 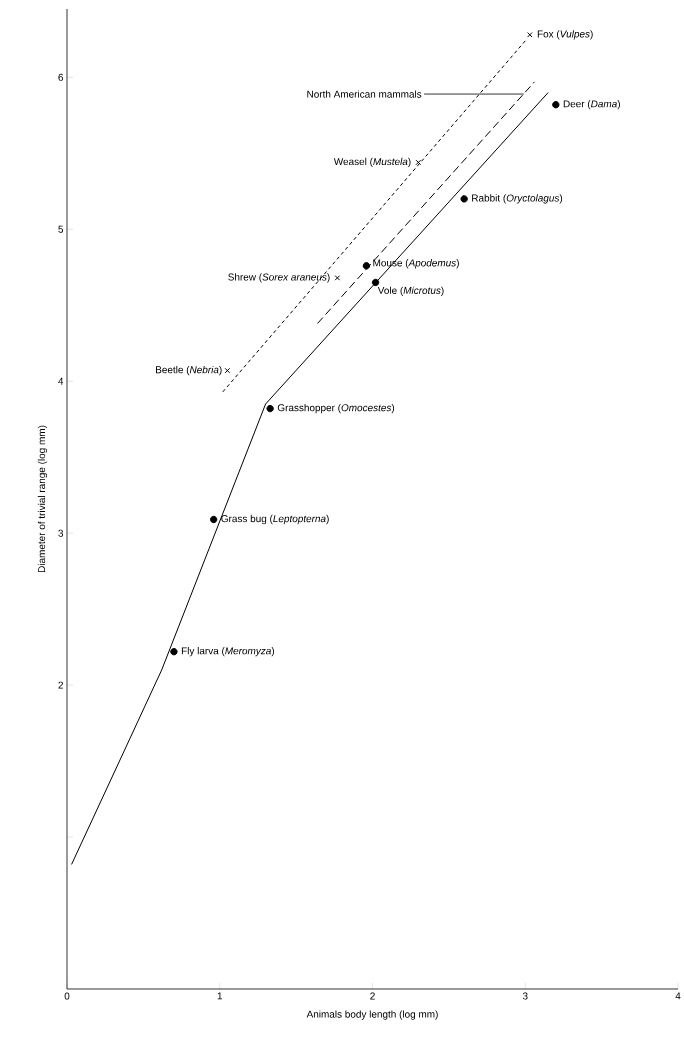 I want to click on annotation: Beetle (Nebria), so click(x=188, y=370).